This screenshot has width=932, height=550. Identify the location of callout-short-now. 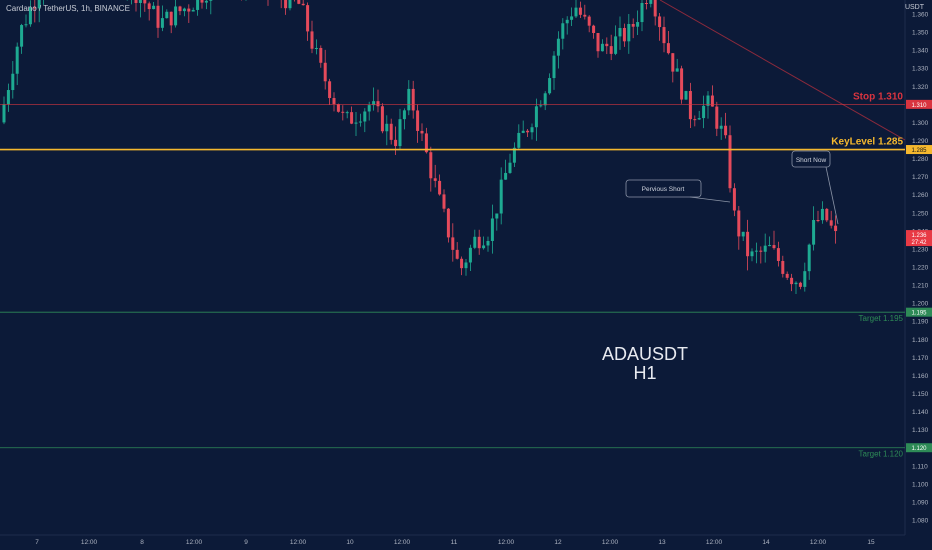
(811, 159).